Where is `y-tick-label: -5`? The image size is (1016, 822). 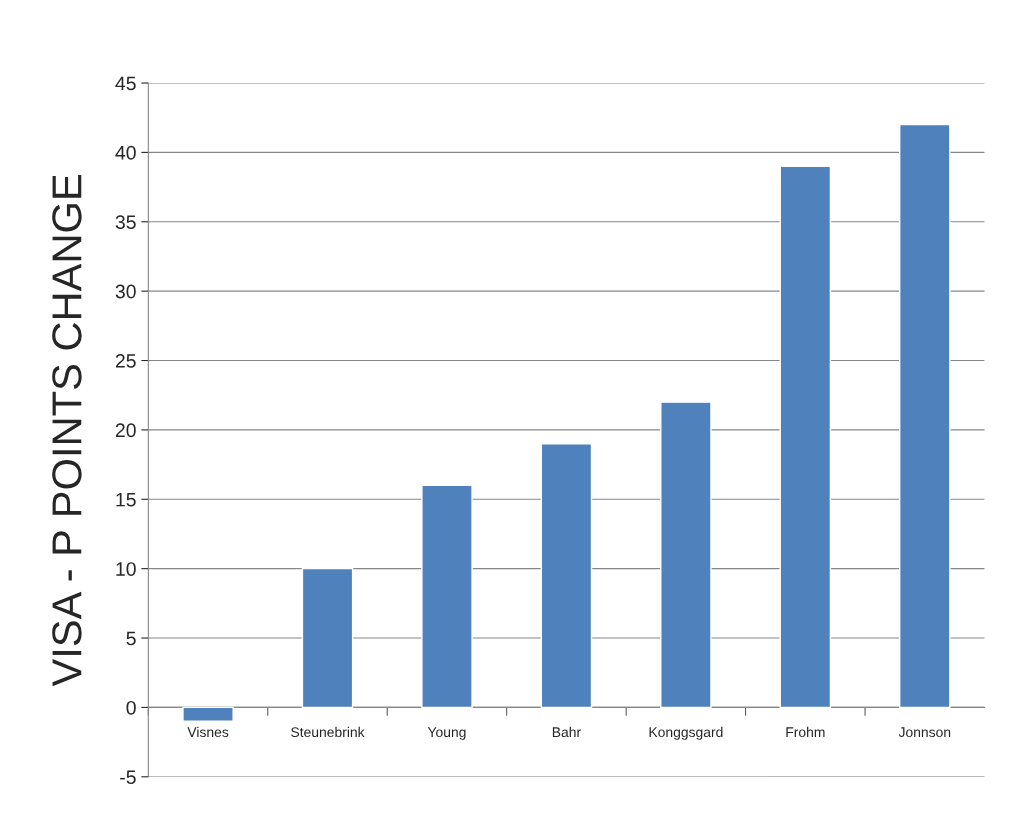
y-tick-label: -5 is located at coordinates (128, 777).